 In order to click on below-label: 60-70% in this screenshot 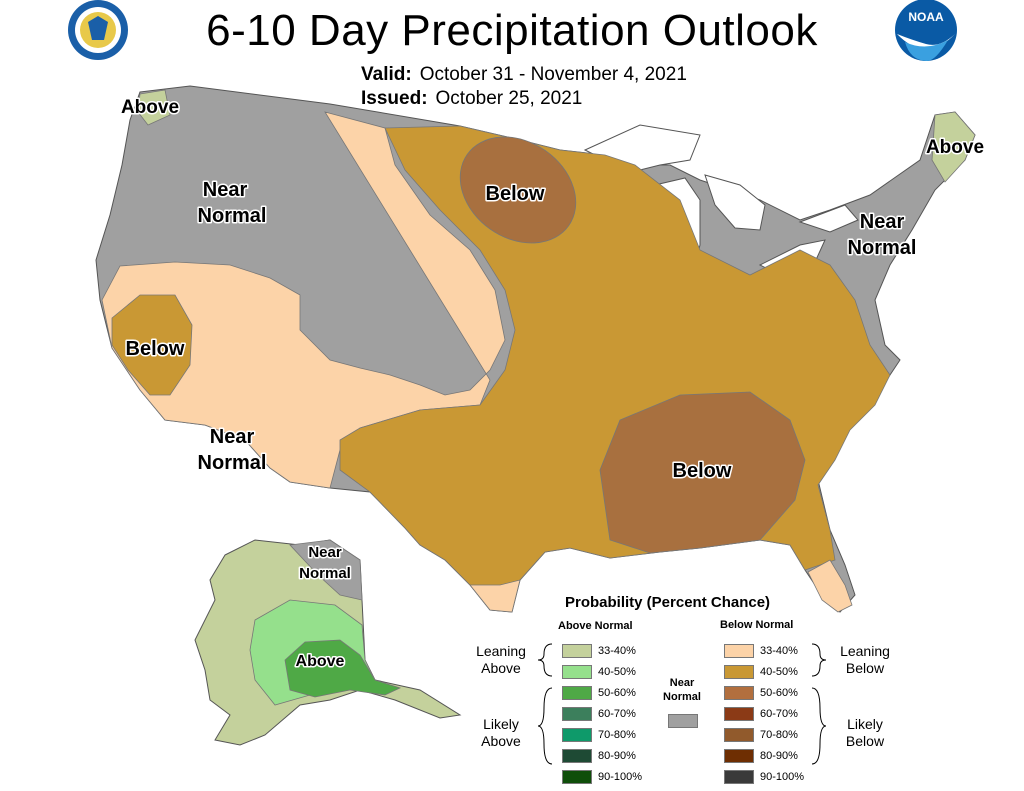, I will do `click(779, 714)`.